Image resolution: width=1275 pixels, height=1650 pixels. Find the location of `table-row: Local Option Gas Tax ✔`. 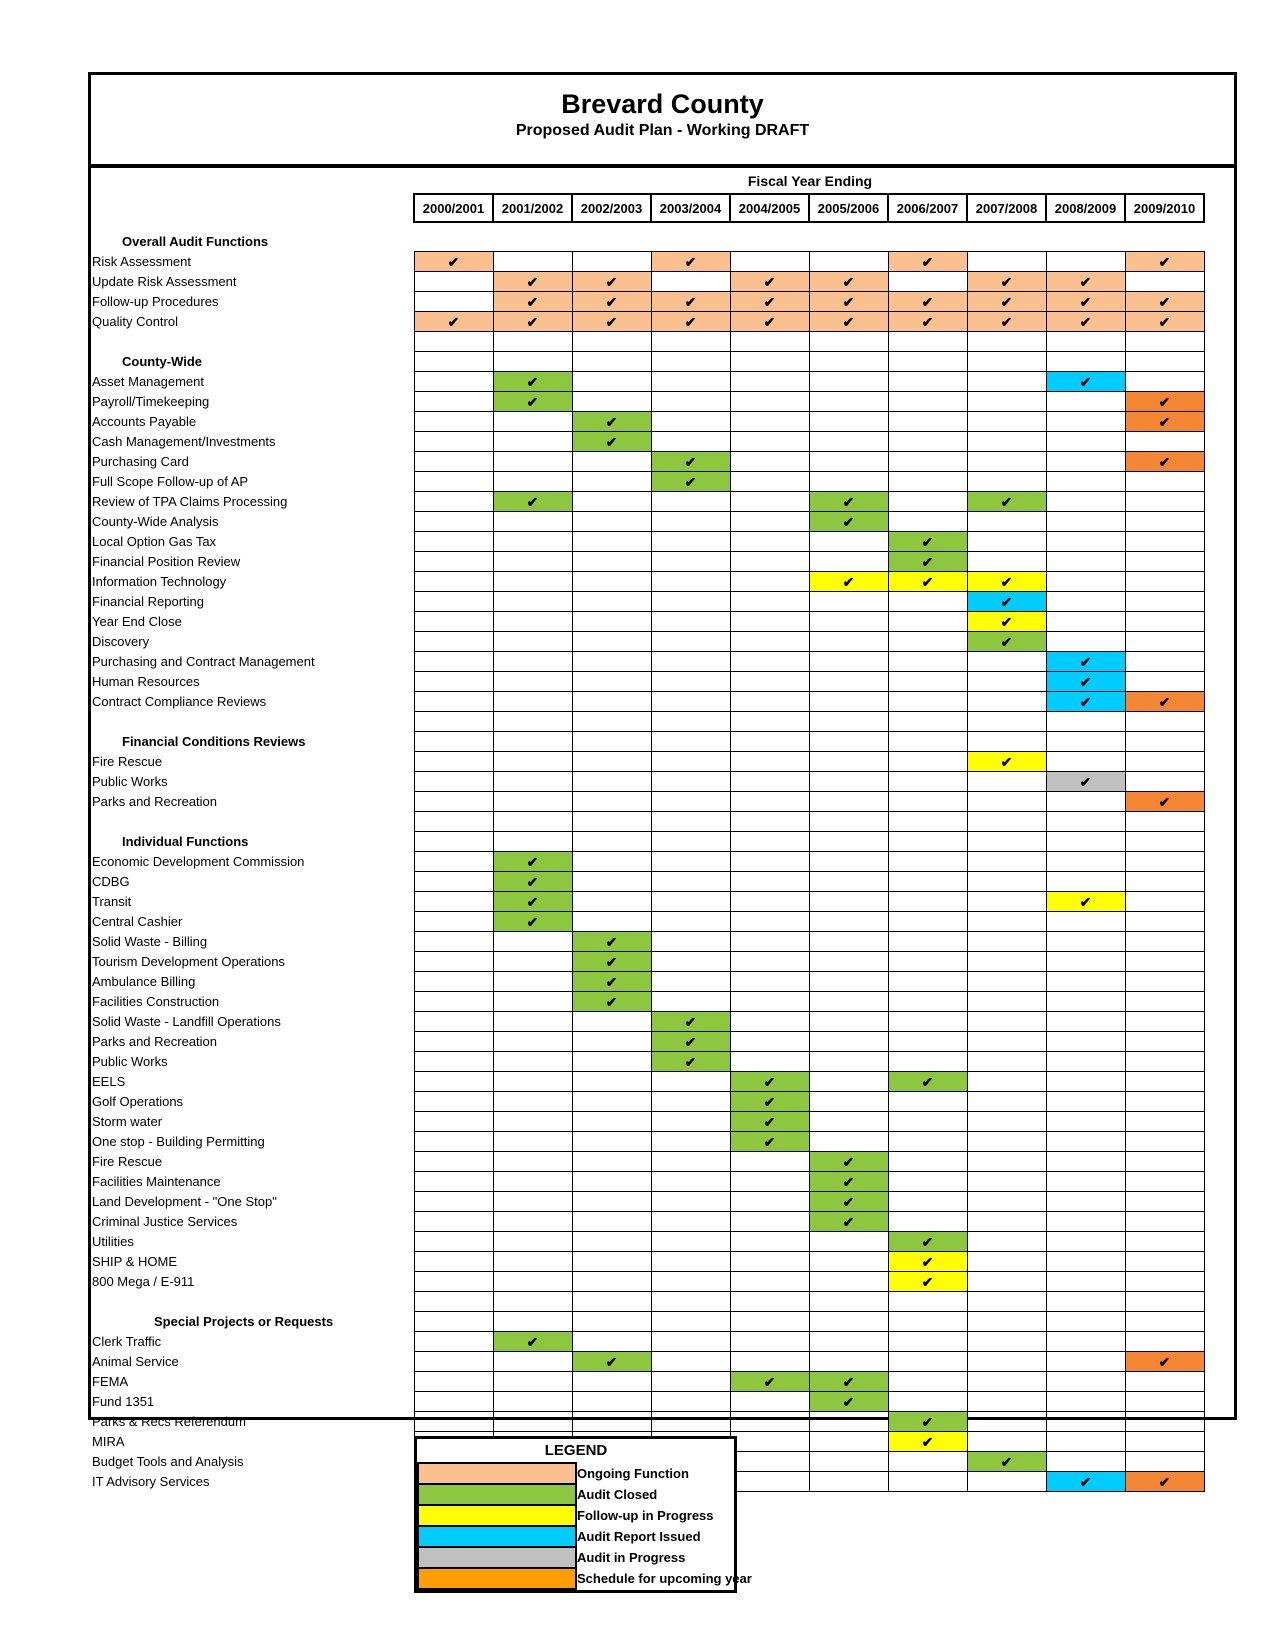

table-row: Local Option Gas Tax ✔ is located at coordinates (648, 541).